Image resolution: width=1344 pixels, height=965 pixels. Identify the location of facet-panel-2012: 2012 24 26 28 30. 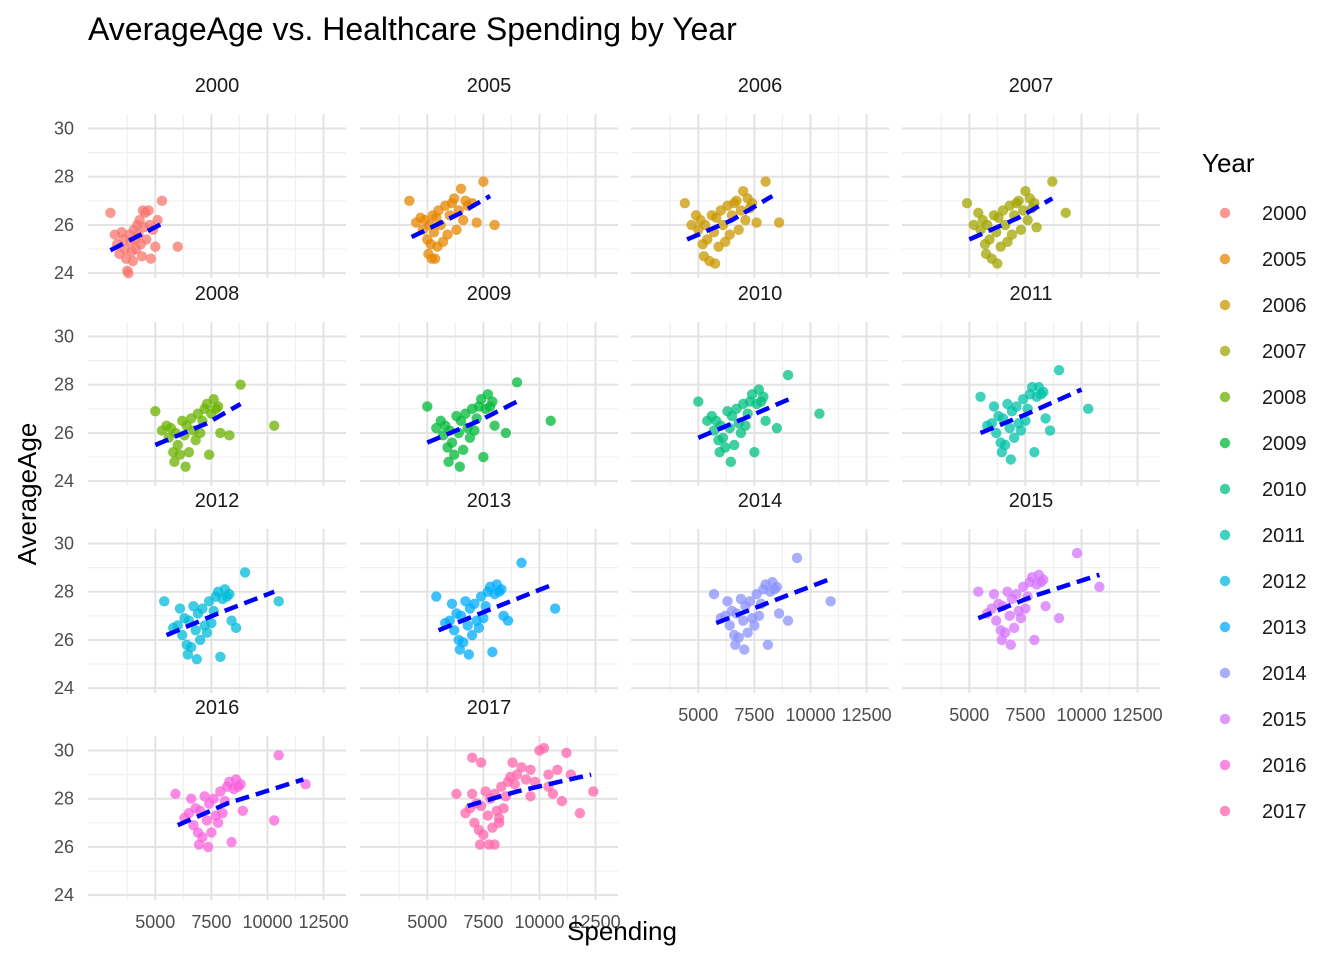
(200, 594).